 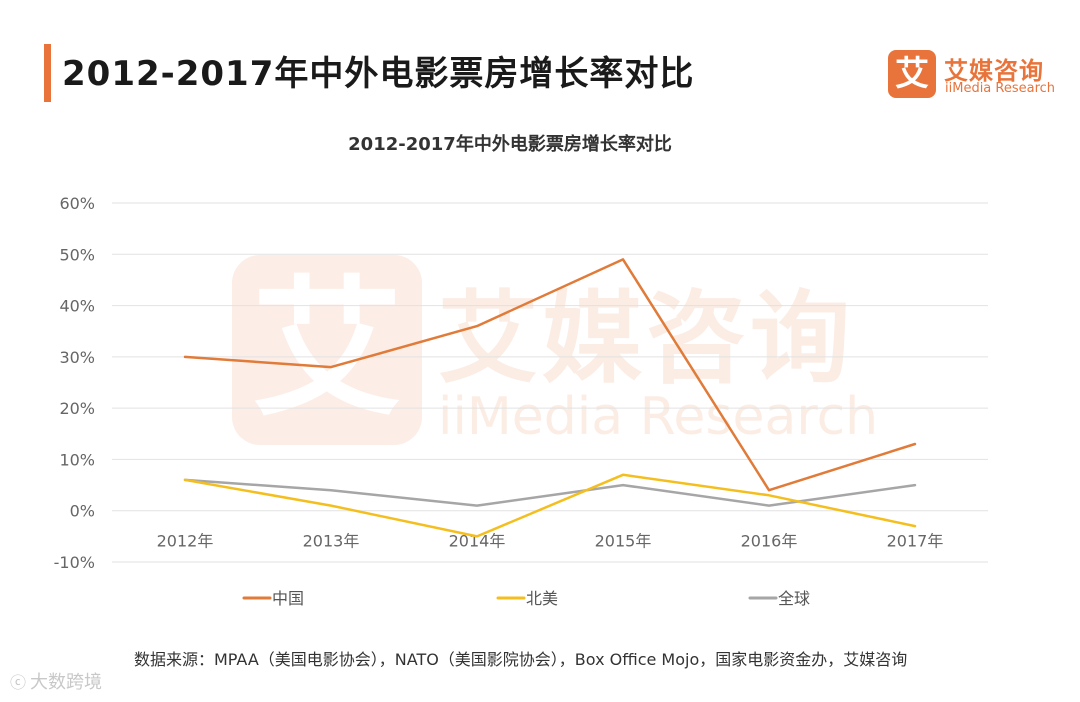 What do you see at coordinates (77, 459) in the screenshot?
I see `y-tick-label: 10%` at bounding box center [77, 459].